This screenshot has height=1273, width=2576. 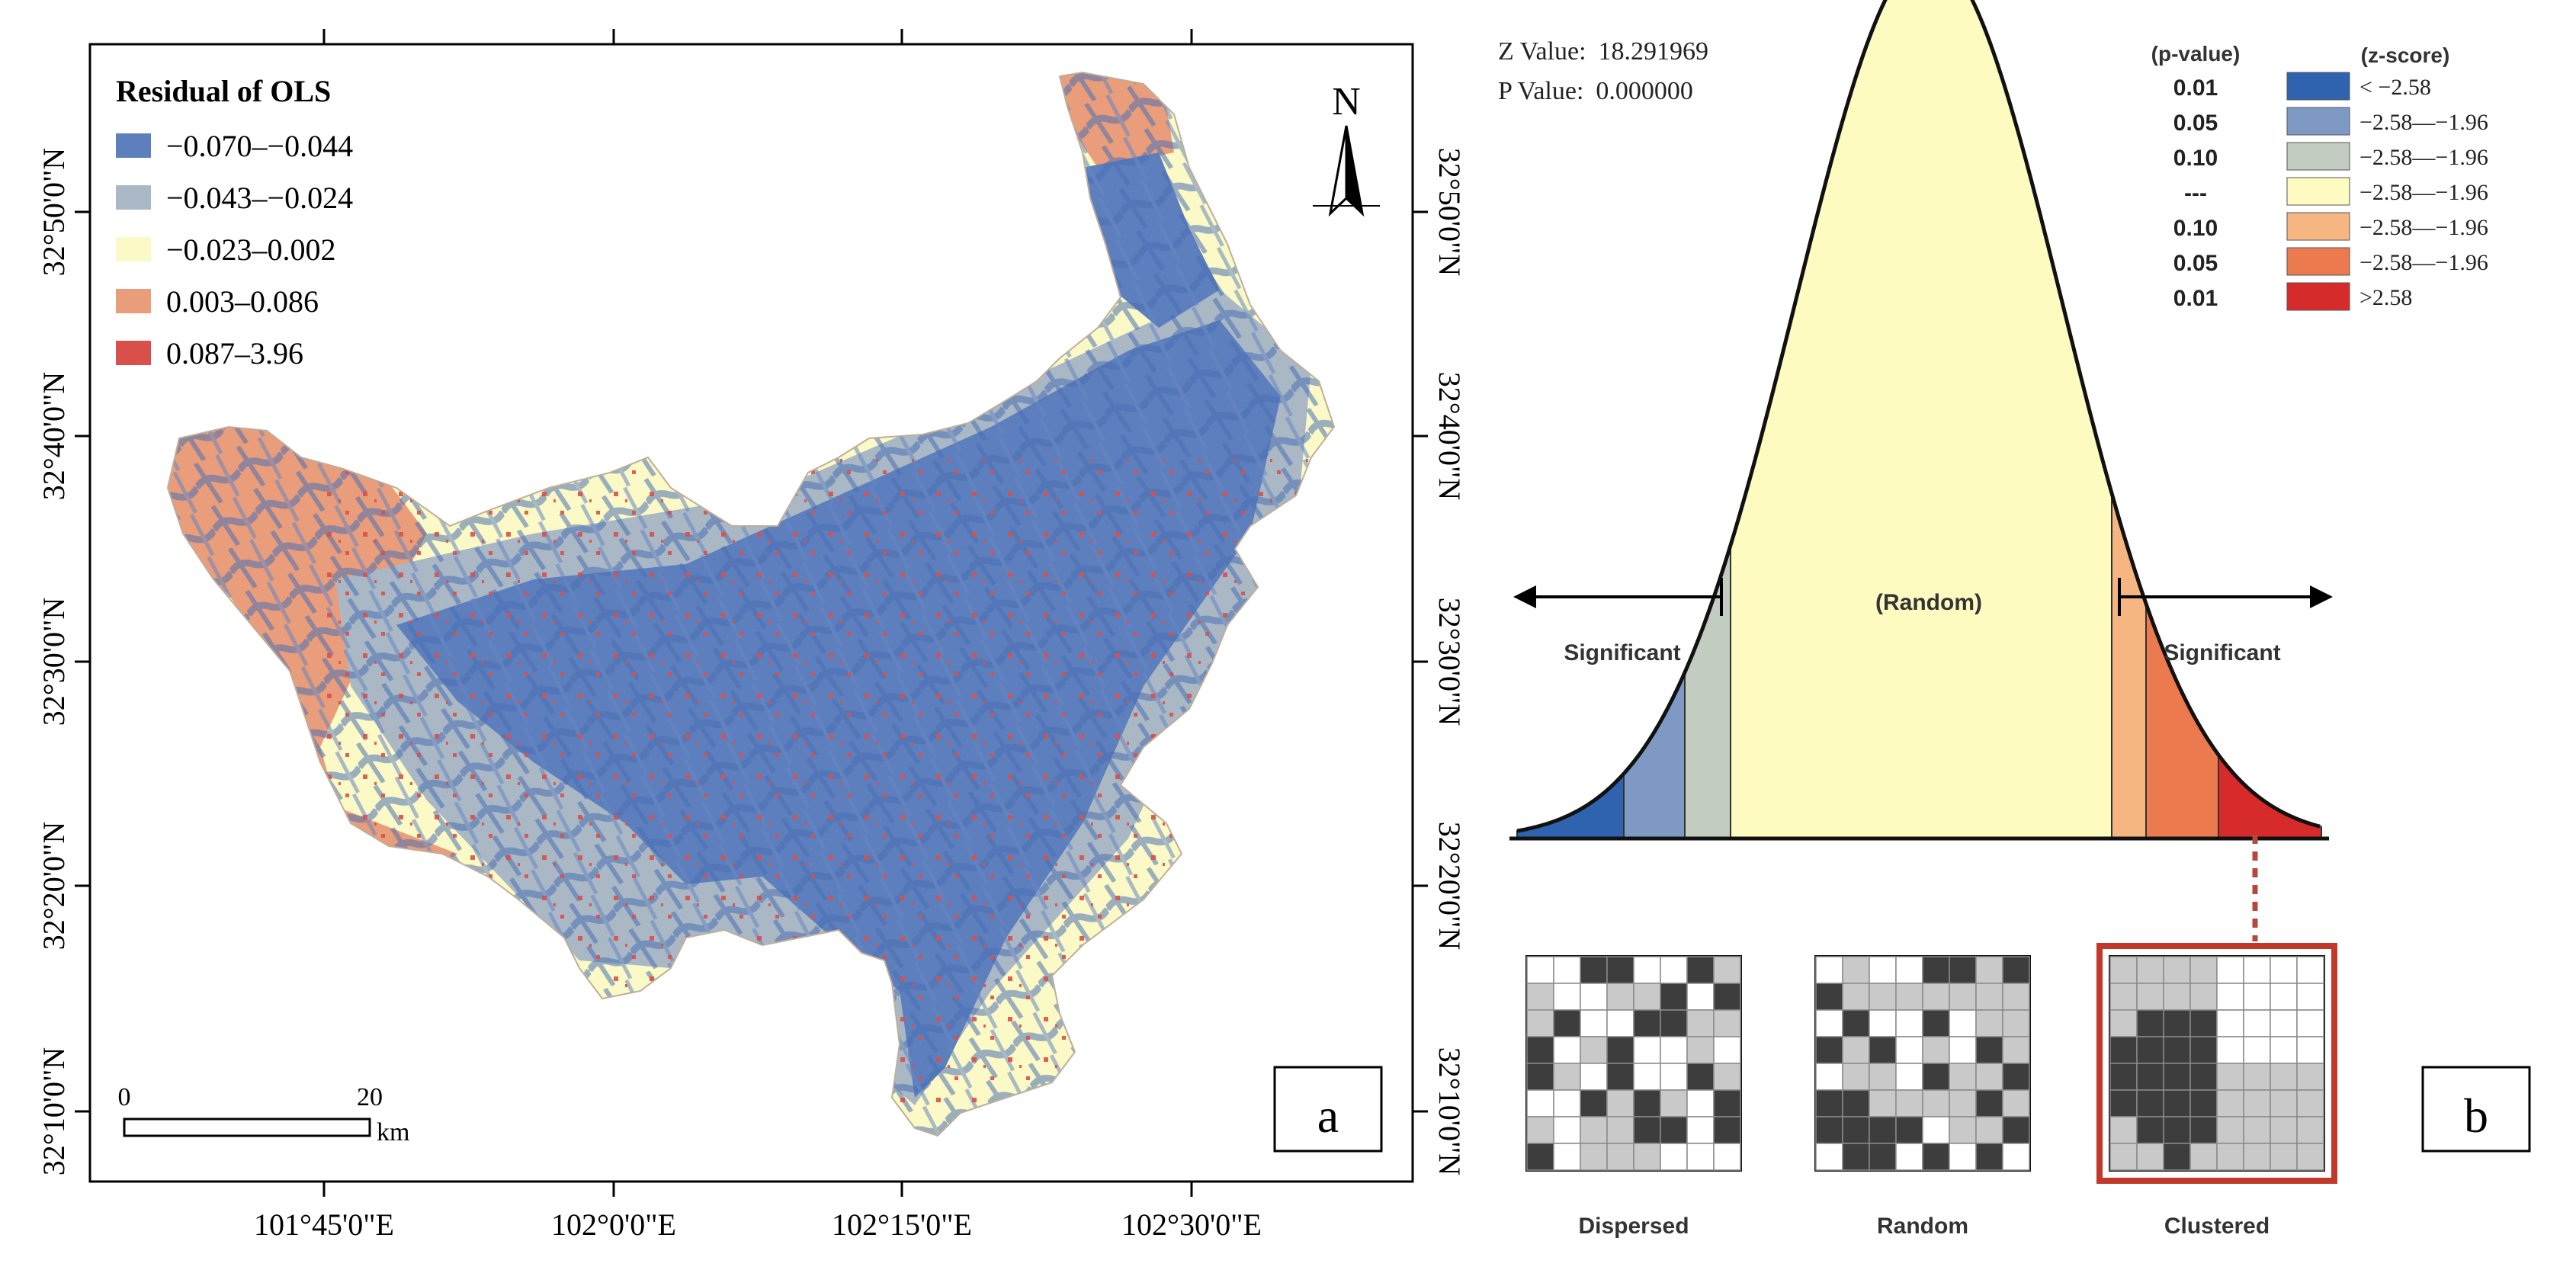 I want to click on z-value-label: Z Value: 18.291969, so click(x=1603, y=51).